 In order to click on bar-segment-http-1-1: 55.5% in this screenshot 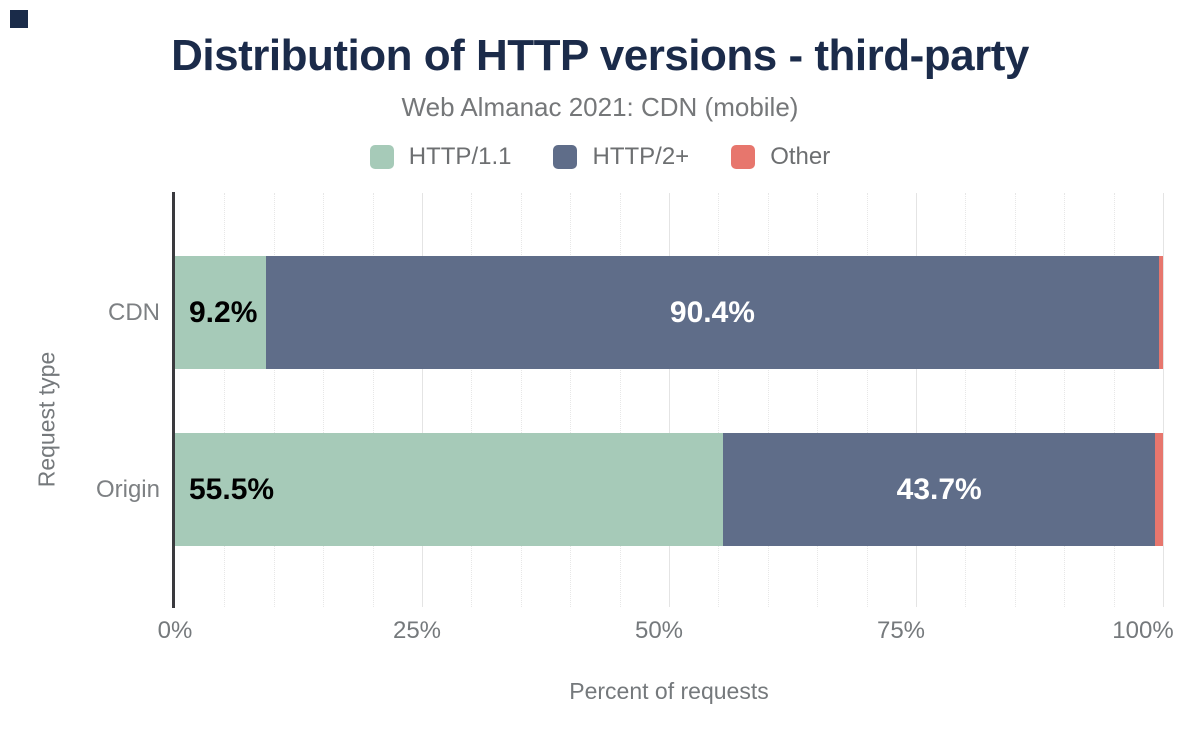, I will do `click(449, 489)`.